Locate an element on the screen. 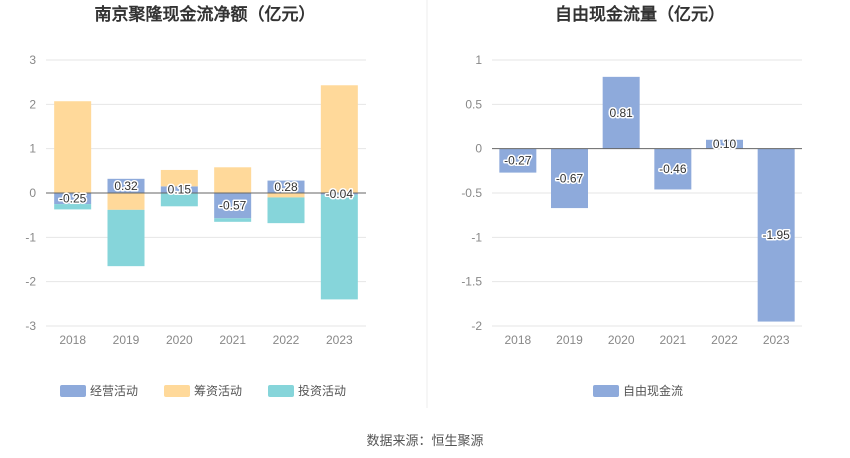 The height and width of the screenshot is (458, 850). chart1-x-tick-label: 2018 is located at coordinates (72, 340).